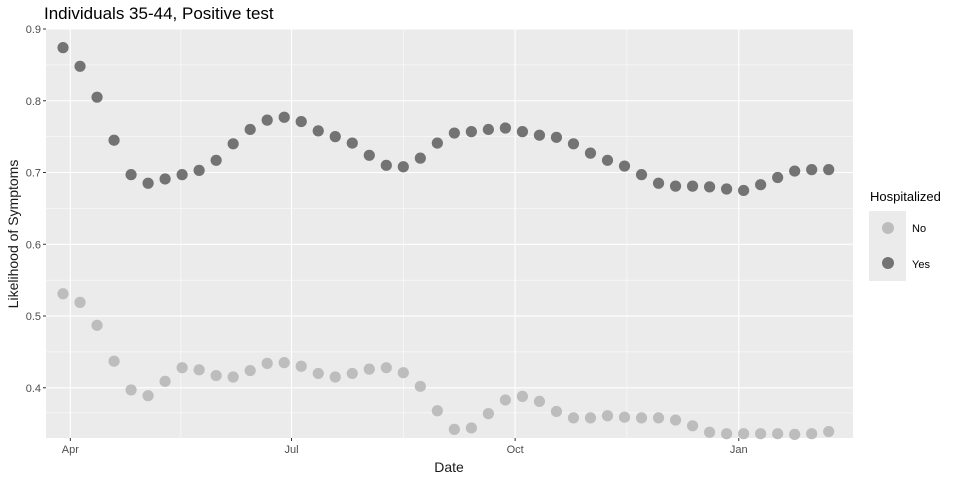  I want to click on x-tick-label: Oct, so click(515, 450).